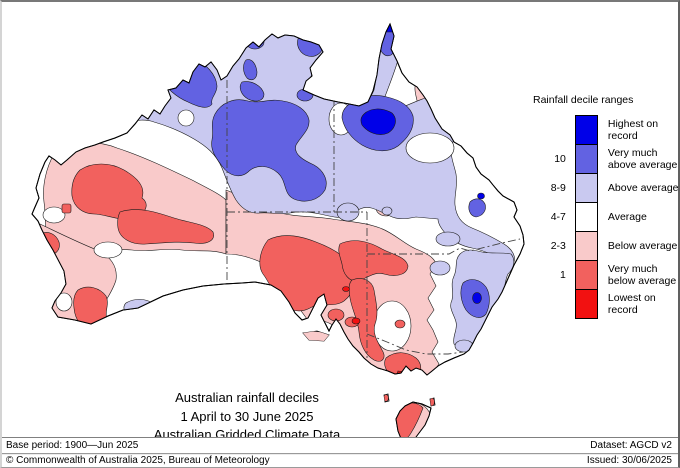 This screenshot has width=680, height=468. Describe the element at coordinates (586, 188) in the screenshot. I see `legend-swatch-above` at that location.